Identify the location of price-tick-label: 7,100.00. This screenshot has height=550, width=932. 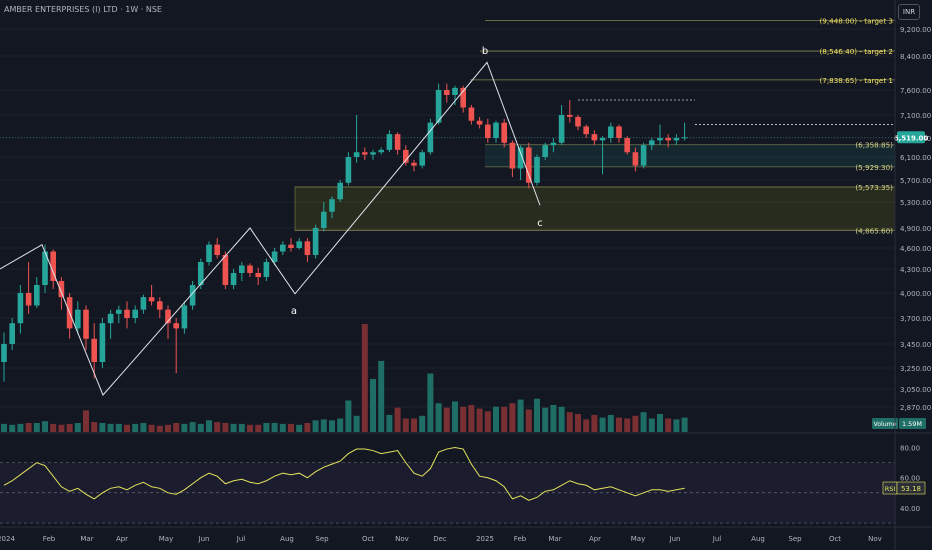
(915, 116).